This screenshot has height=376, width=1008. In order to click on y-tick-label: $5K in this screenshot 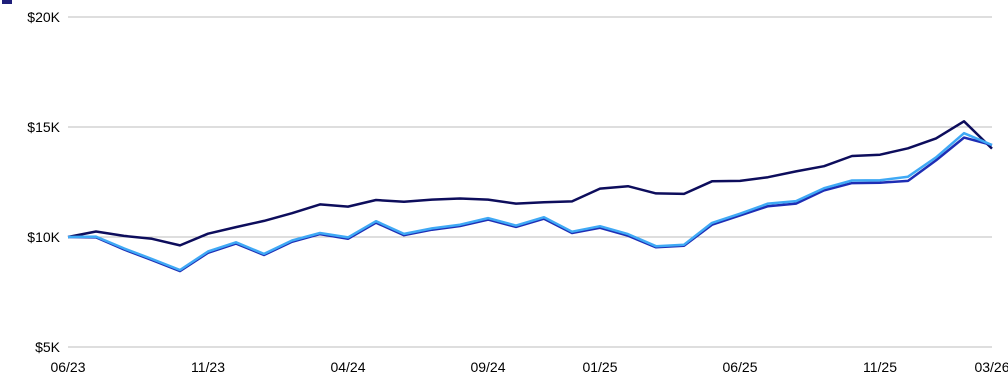, I will do `click(48, 347)`.